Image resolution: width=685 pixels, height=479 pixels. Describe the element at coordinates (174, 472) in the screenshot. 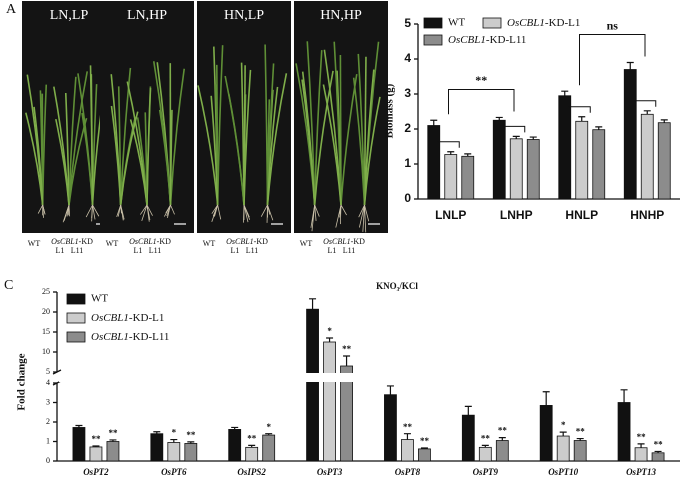

I see `x-tick-label: OsPT6` at that location.